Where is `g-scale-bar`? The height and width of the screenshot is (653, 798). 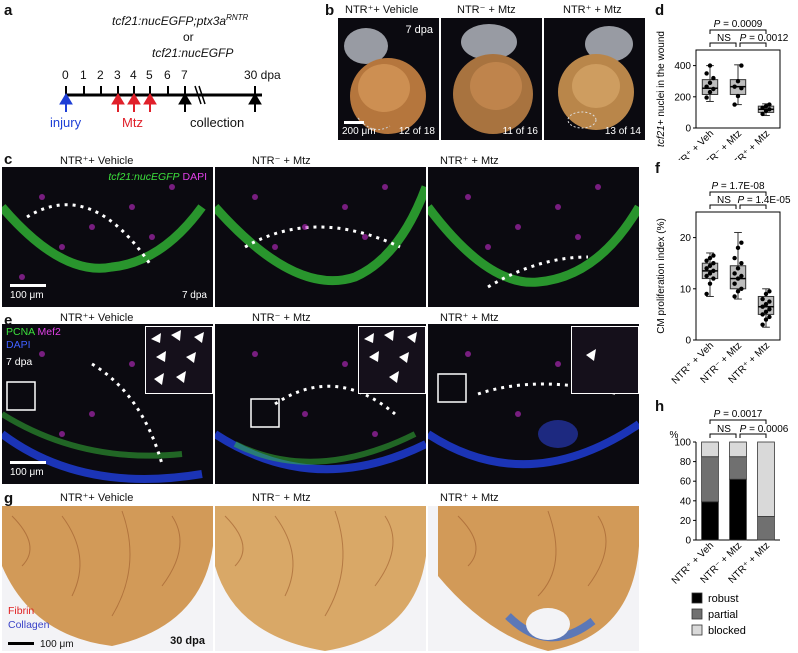
g-scale-bar is located at coordinates (21, 643).